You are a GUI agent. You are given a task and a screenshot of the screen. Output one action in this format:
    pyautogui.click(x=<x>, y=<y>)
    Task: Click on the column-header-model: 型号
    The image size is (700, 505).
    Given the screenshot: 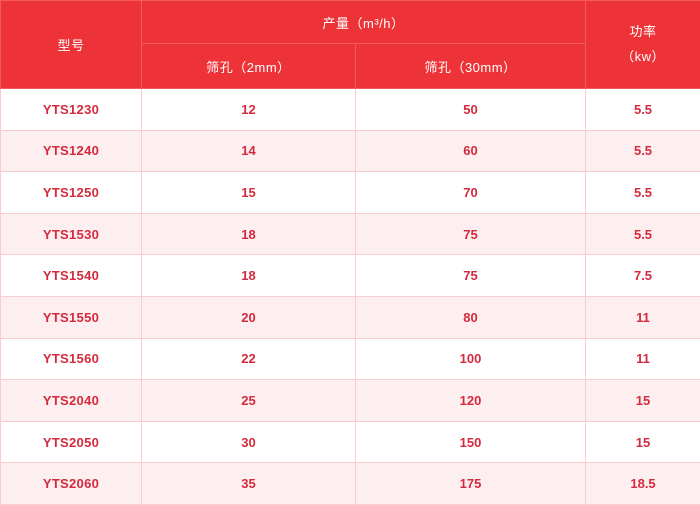 What is the action you would take?
    pyautogui.click(x=71, y=45)
    